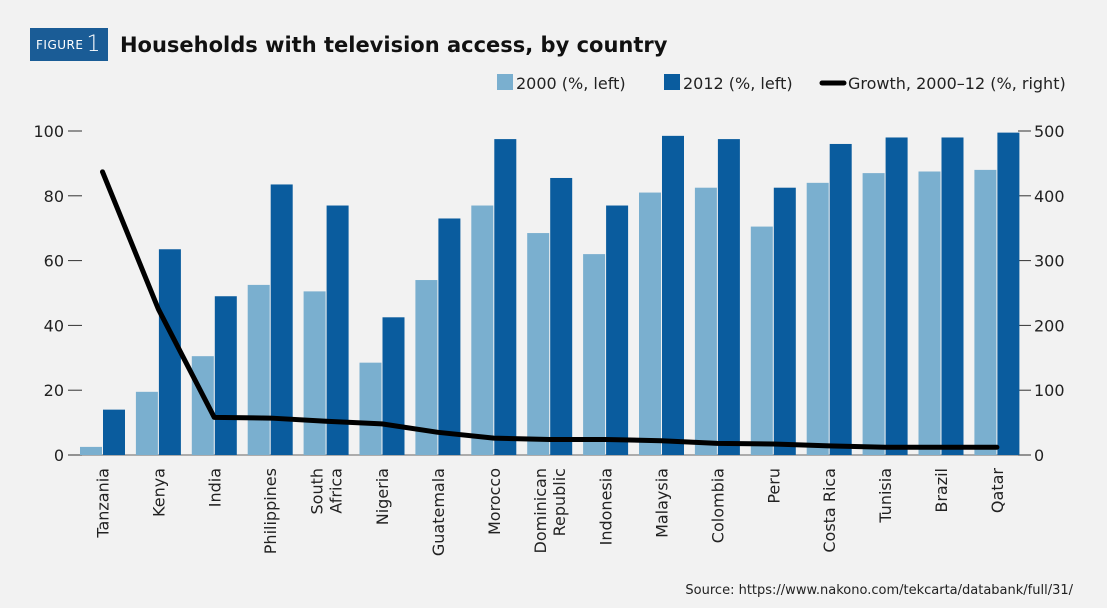  Describe the element at coordinates (1049, 131) in the screenshot. I see `right-tick-label: 500` at that location.